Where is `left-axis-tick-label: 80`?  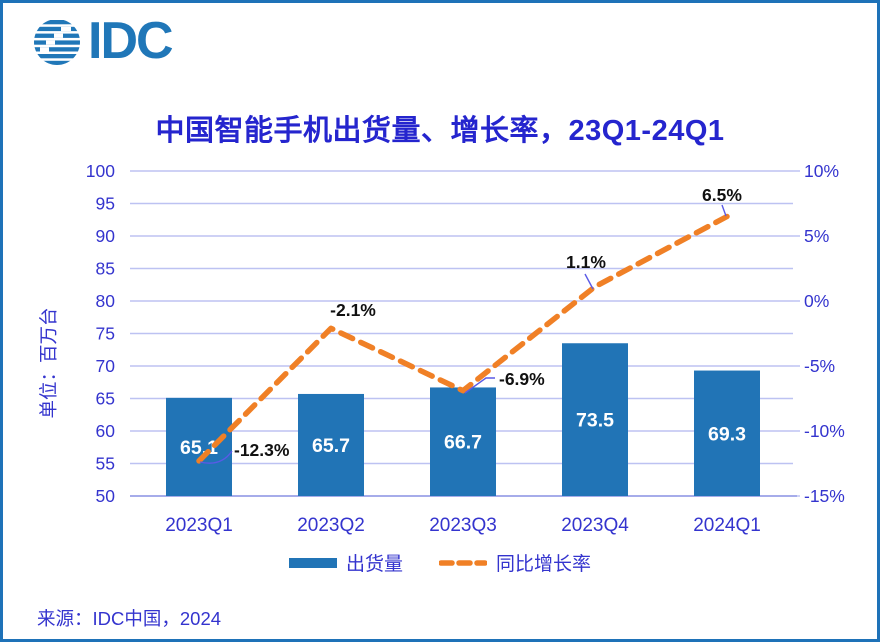
left-axis-tick-label: 80 is located at coordinates (106, 301).